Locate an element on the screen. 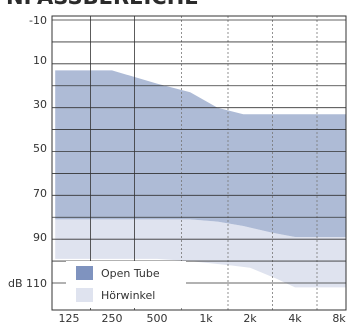 The image size is (353, 323). legend-label: Open Tube is located at coordinates (130, 273).